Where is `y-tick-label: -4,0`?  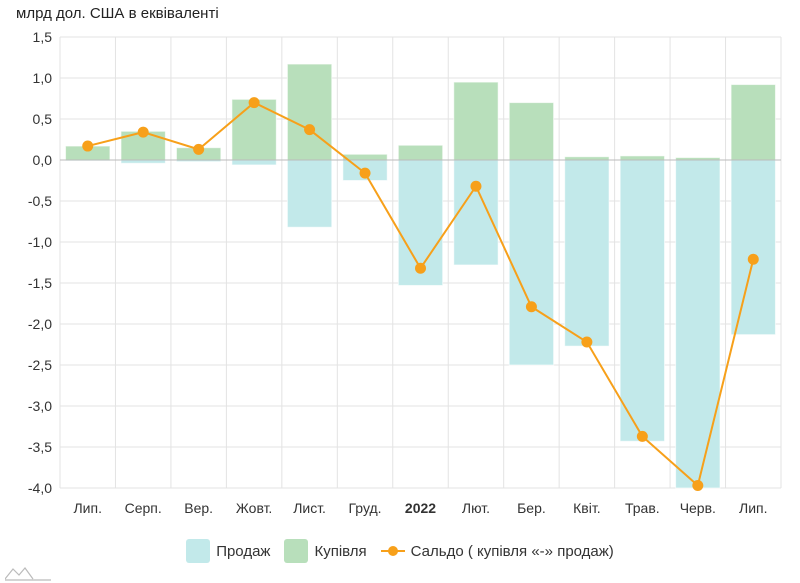 y-tick-label: -4,0 is located at coordinates (40, 488).